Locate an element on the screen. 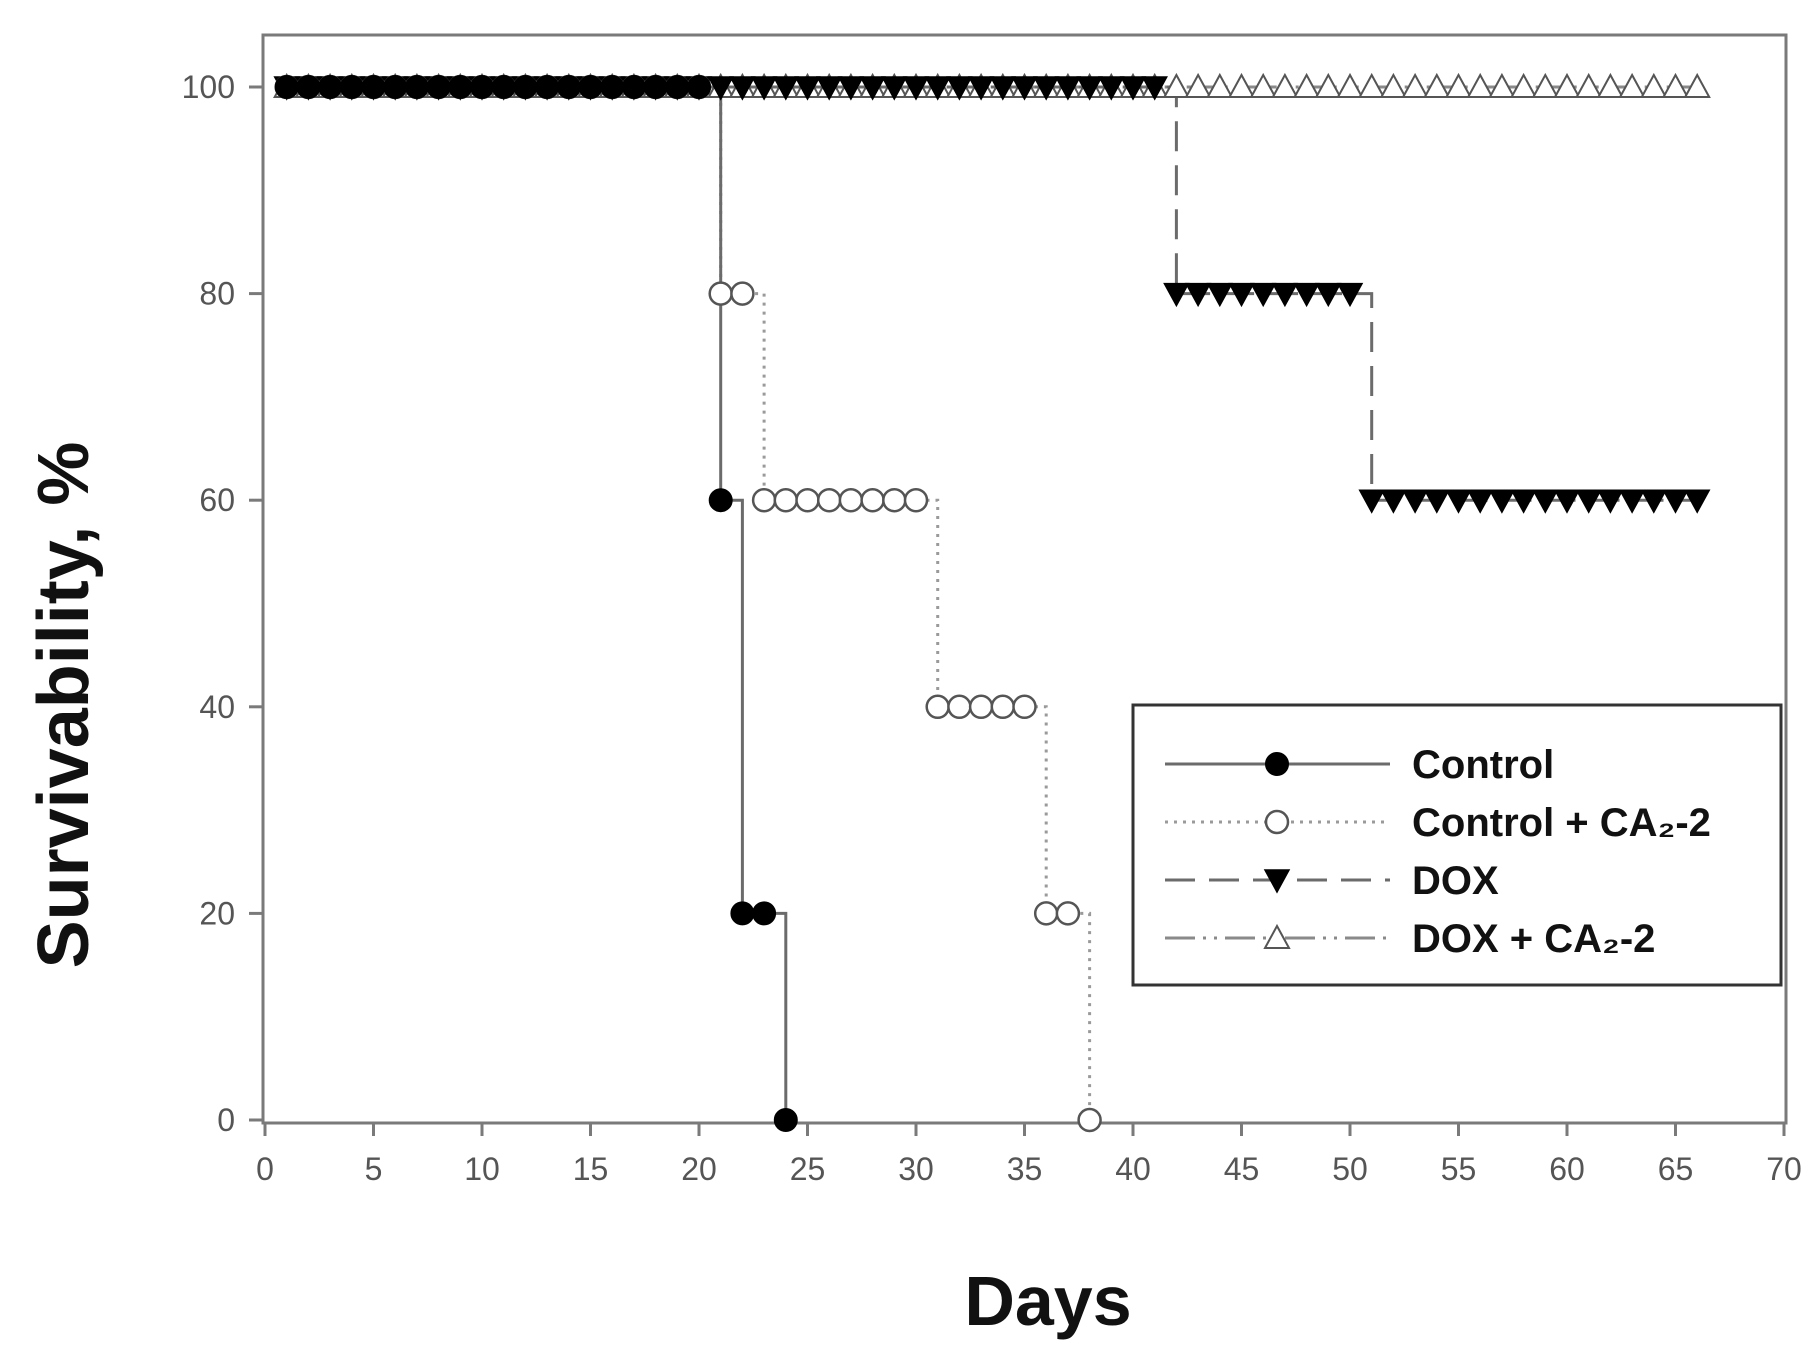  x-tick-label: 55 is located at coordinates (1459, 1169).